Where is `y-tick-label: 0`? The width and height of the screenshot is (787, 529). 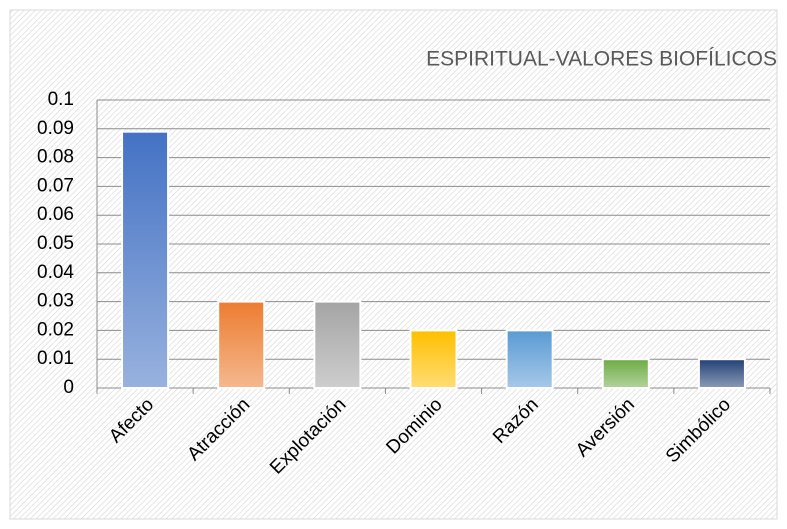 y-tick-label: 0 is located at coordinates (68, 387).